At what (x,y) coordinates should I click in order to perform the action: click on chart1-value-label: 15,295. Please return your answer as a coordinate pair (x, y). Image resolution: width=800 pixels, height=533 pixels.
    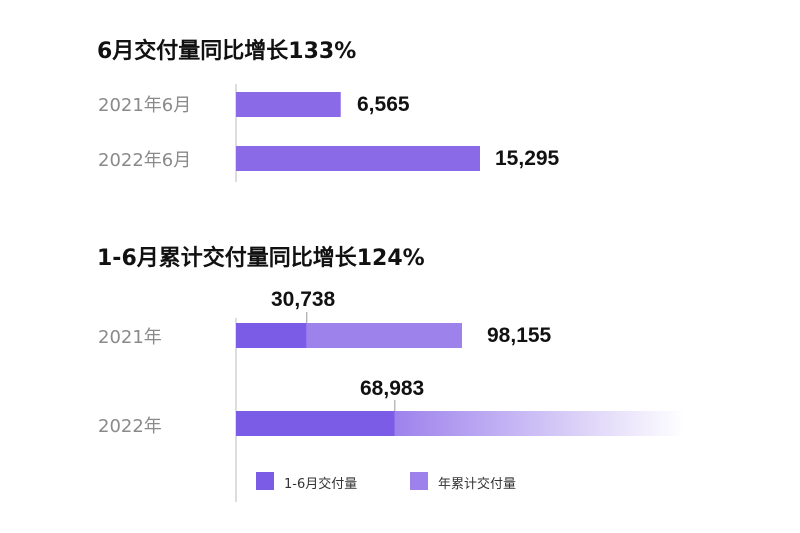
    Looking at the image, I should click on (527, 158).